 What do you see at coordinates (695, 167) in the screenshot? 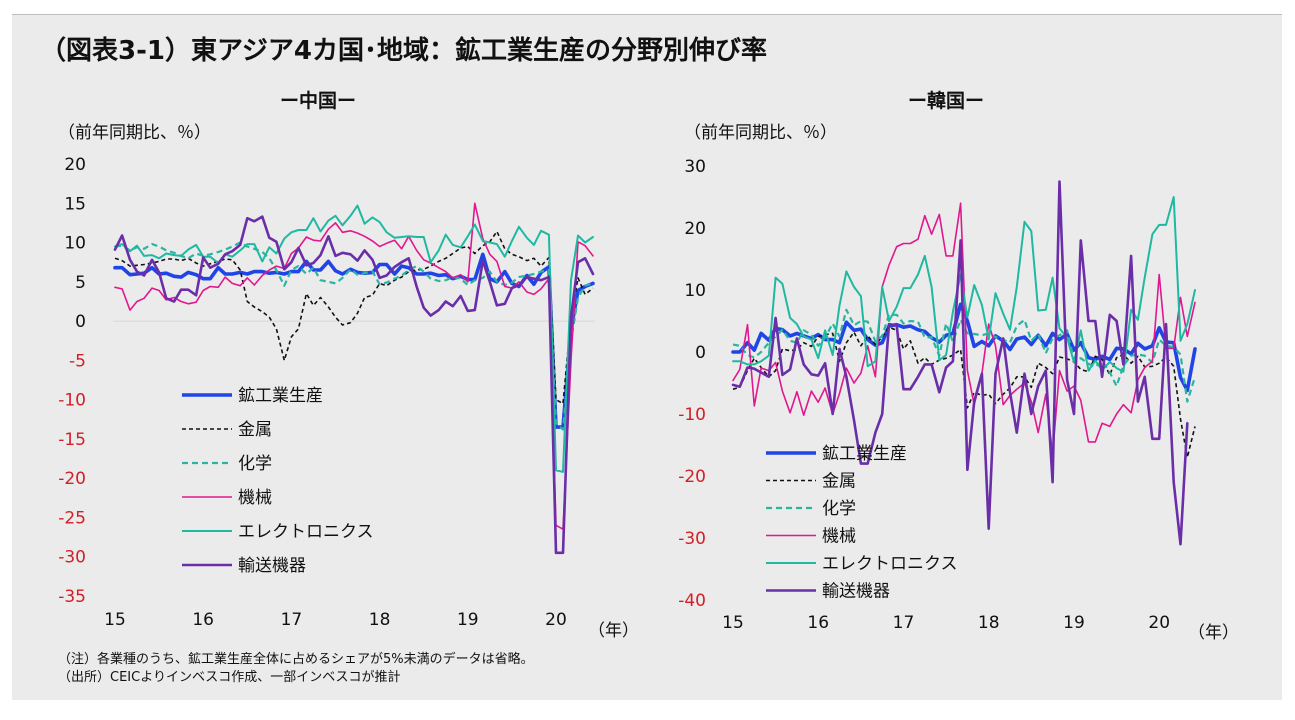
I see `korea-y-tick-label: 30` at bounding box center [695, 167].